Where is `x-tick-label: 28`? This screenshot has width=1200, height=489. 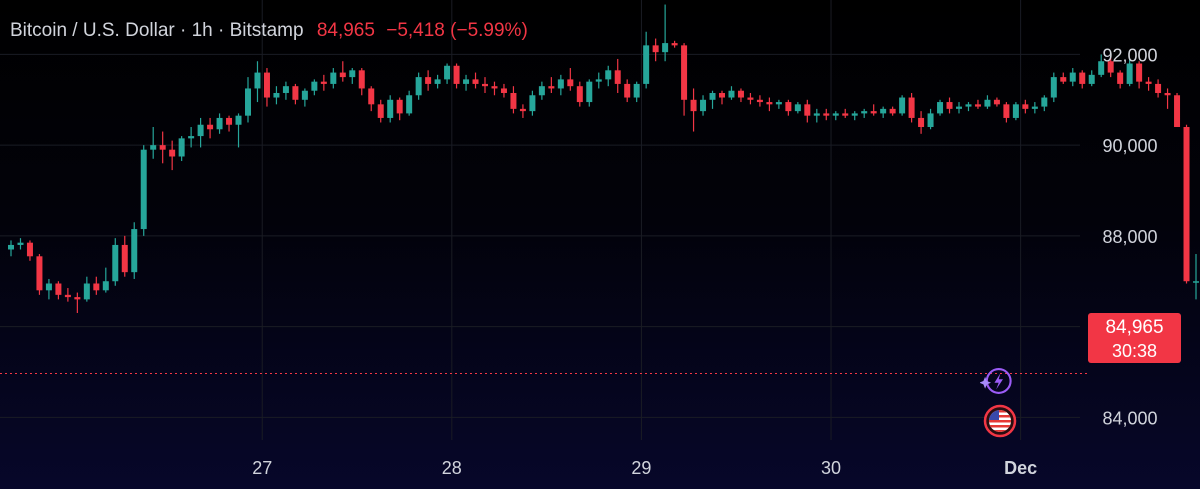 x-tick-label: 28 is located at coordinates (452, 468).